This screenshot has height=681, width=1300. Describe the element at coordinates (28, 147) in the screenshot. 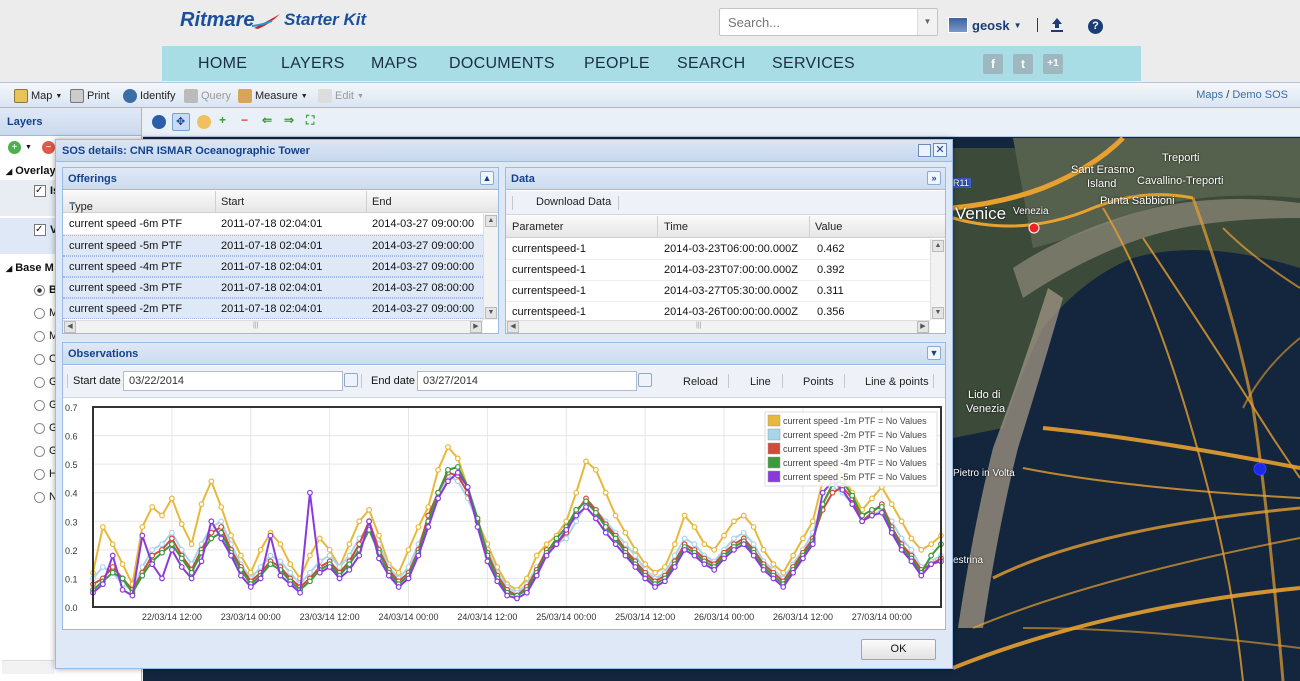

I see `chevron-down-icon: ▼` at that location.